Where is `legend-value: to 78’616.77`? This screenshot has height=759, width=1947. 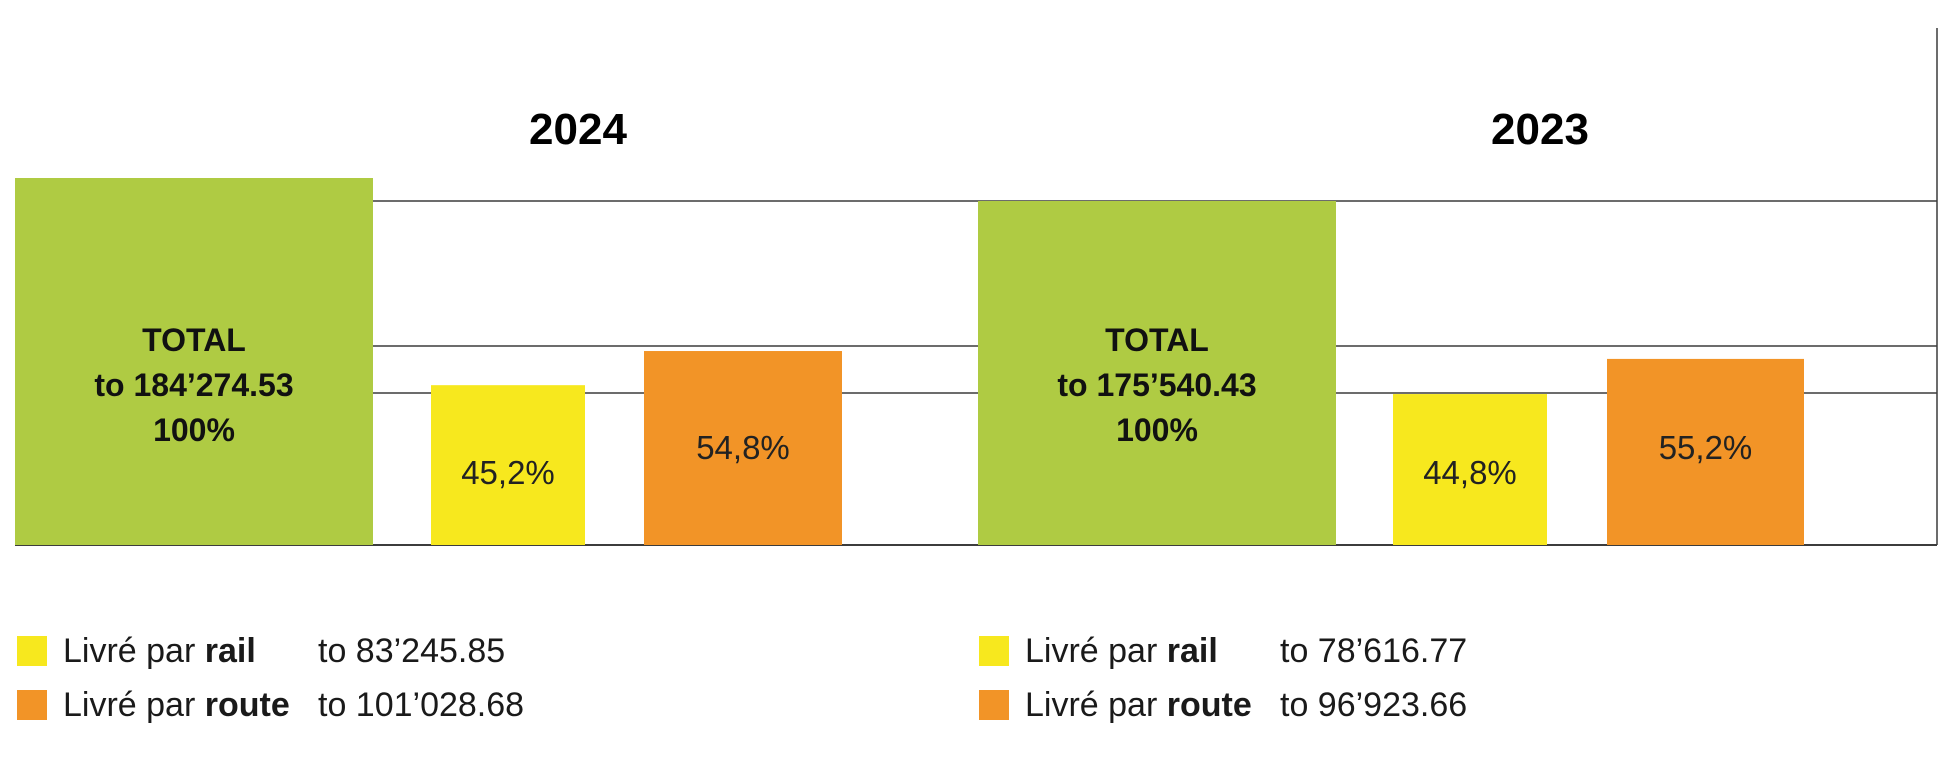 legend-value: to 78’616.77 is located at coordinates (1374, 650).